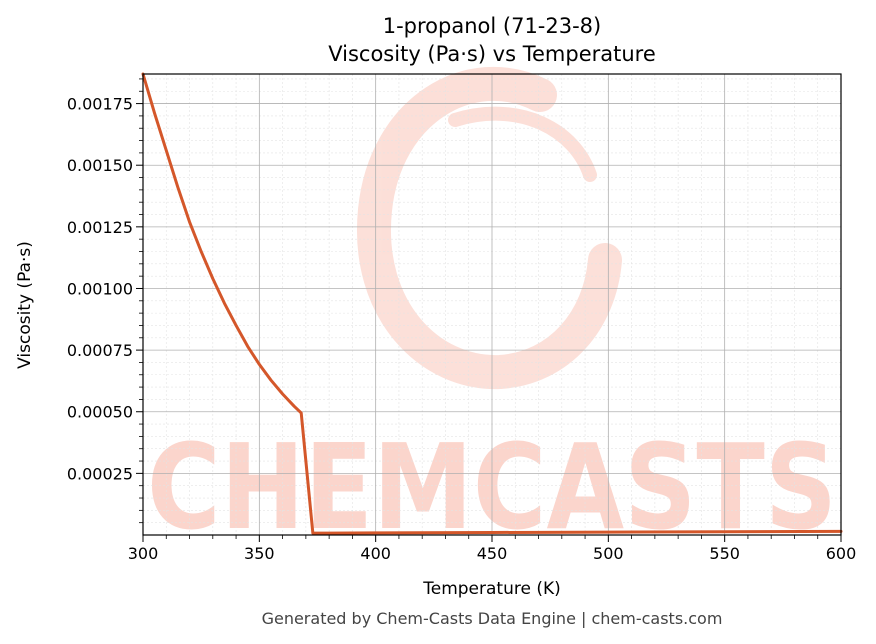 The height and width of the screenshot is (644, 876). Describe the element at coordinates (375, 553) in the screenshot. I see `x-tick-label: 400` at that location.